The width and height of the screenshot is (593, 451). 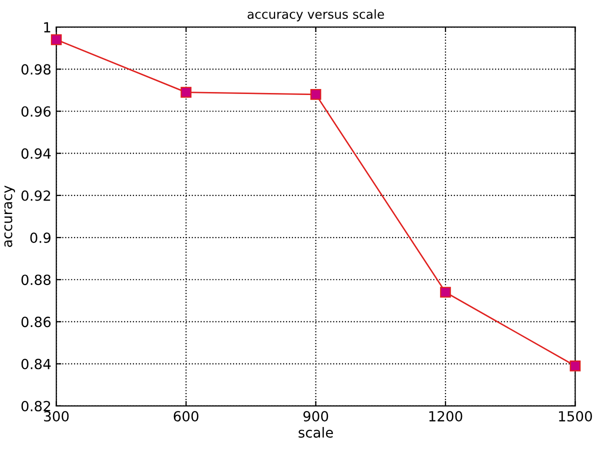 I want to click on y-tick-label: 0.98, so click(x=36, y=69).